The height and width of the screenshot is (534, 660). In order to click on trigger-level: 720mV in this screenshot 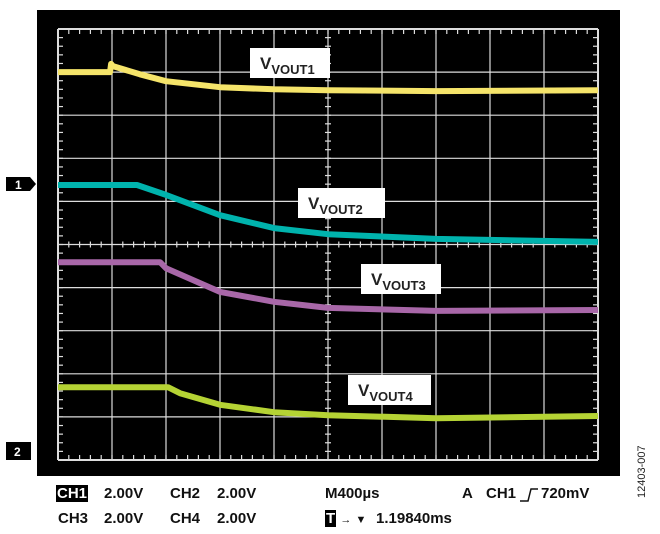, I will do `click(565, 493)`.